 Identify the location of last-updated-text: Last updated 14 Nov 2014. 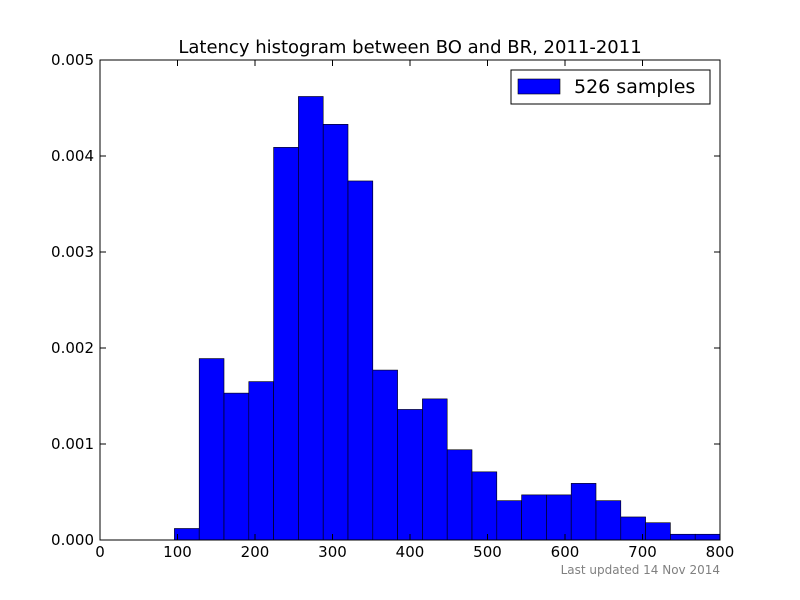
(640, 570).